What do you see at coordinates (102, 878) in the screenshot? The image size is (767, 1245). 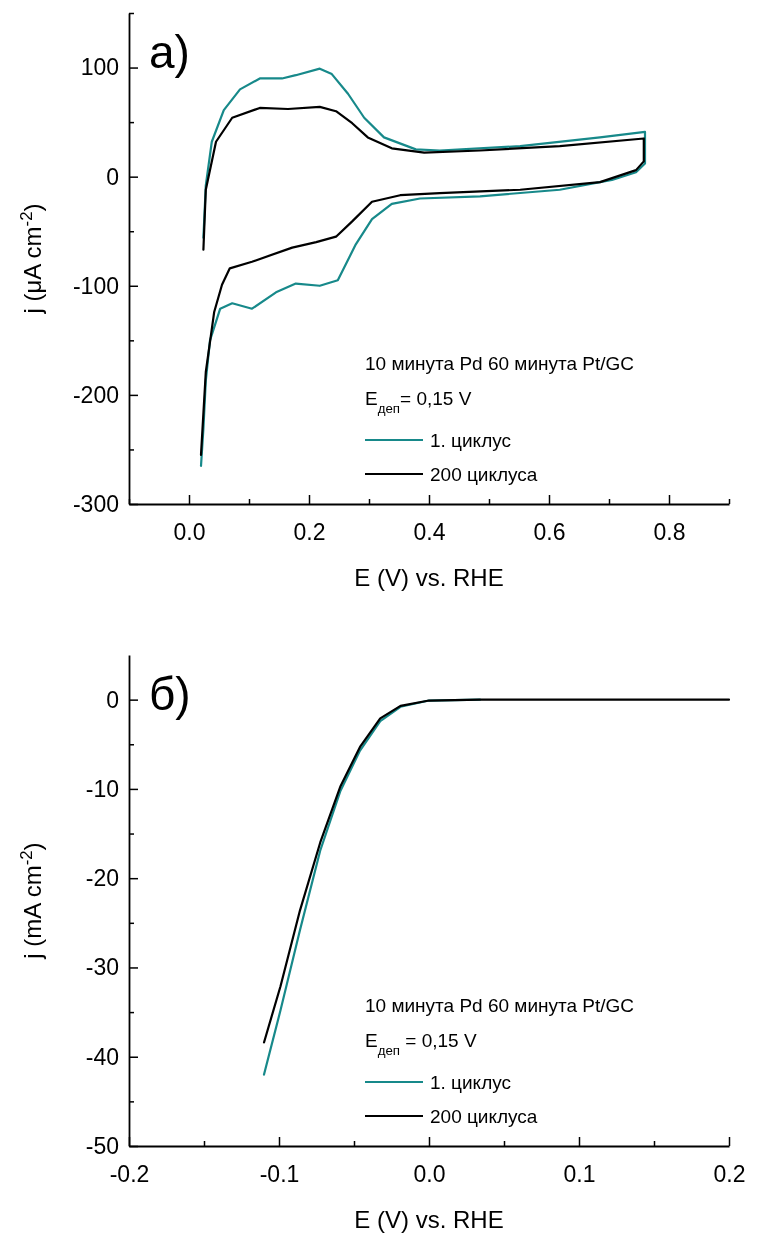 I see `y-tick-label: -20` at bounding box center [102, 878].